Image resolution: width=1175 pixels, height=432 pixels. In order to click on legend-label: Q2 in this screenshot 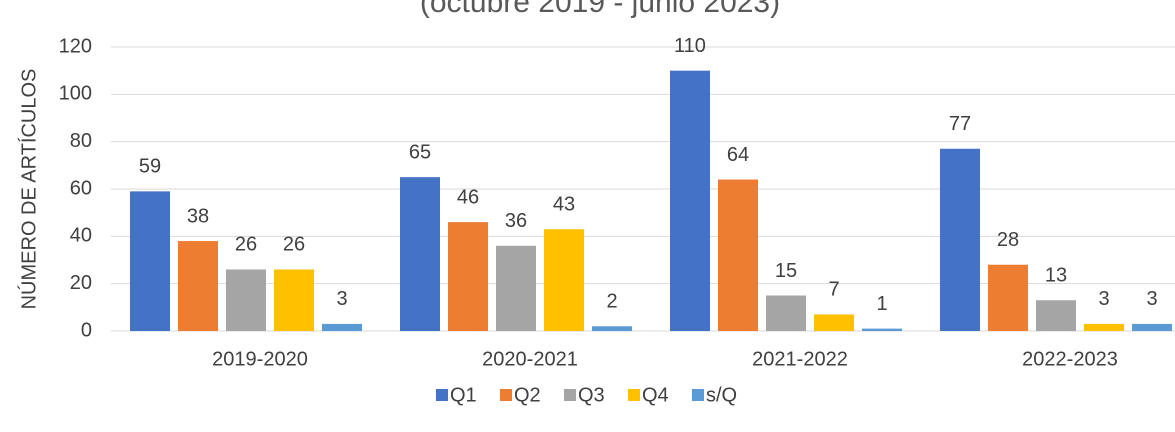, I will do `click(527, 395)`.